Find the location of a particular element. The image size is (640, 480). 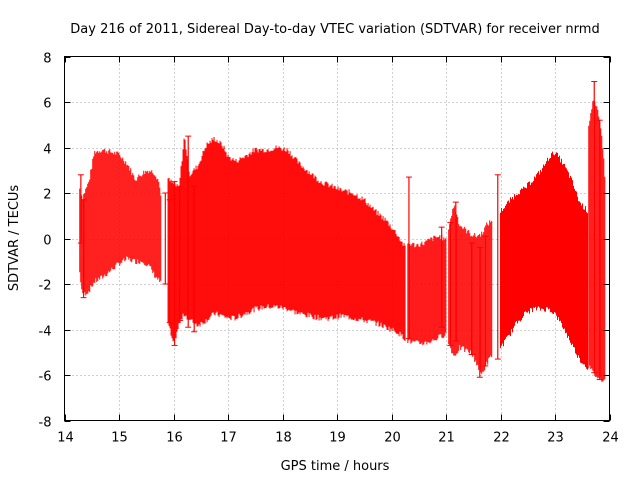

x-tick-label: 20 is located at coordinates (392, 438).